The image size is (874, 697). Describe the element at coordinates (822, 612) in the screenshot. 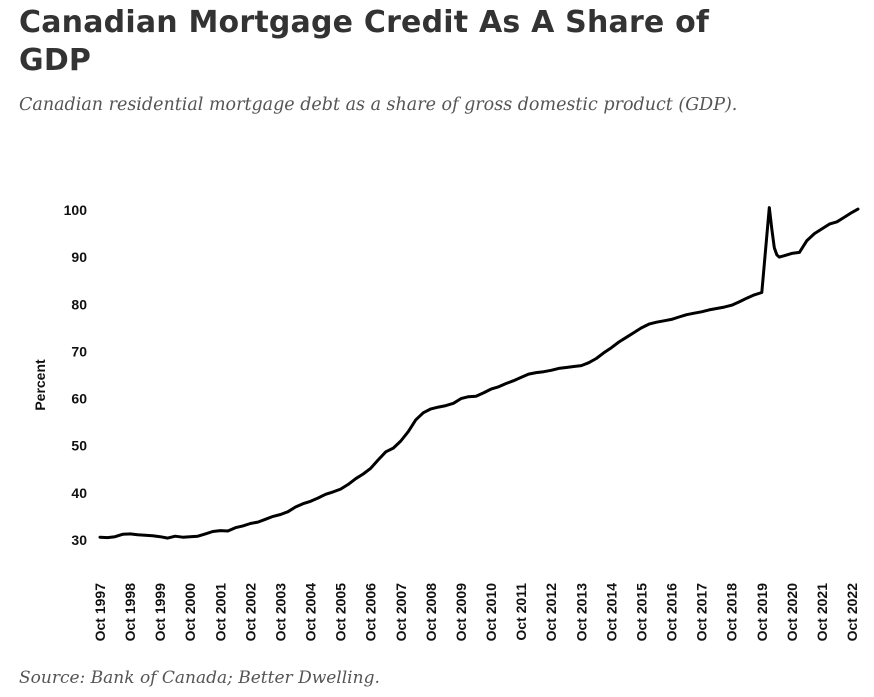

I see `x-tick-label: Oct 2021` at that location.